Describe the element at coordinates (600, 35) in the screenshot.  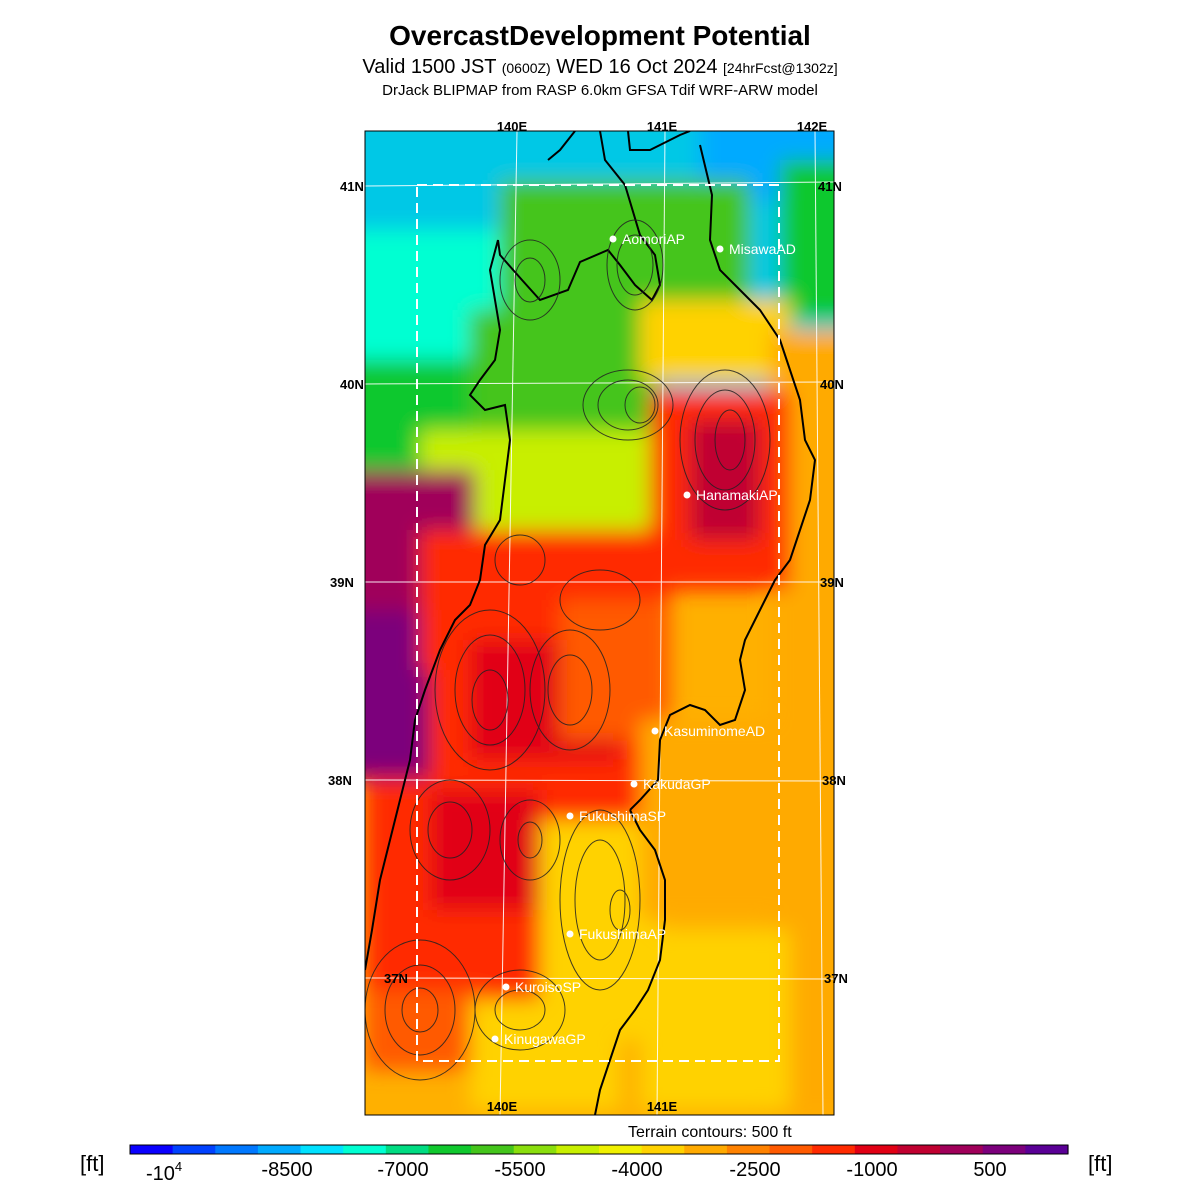
I see `map-title: OvercastDevelopment Potential` at that location.